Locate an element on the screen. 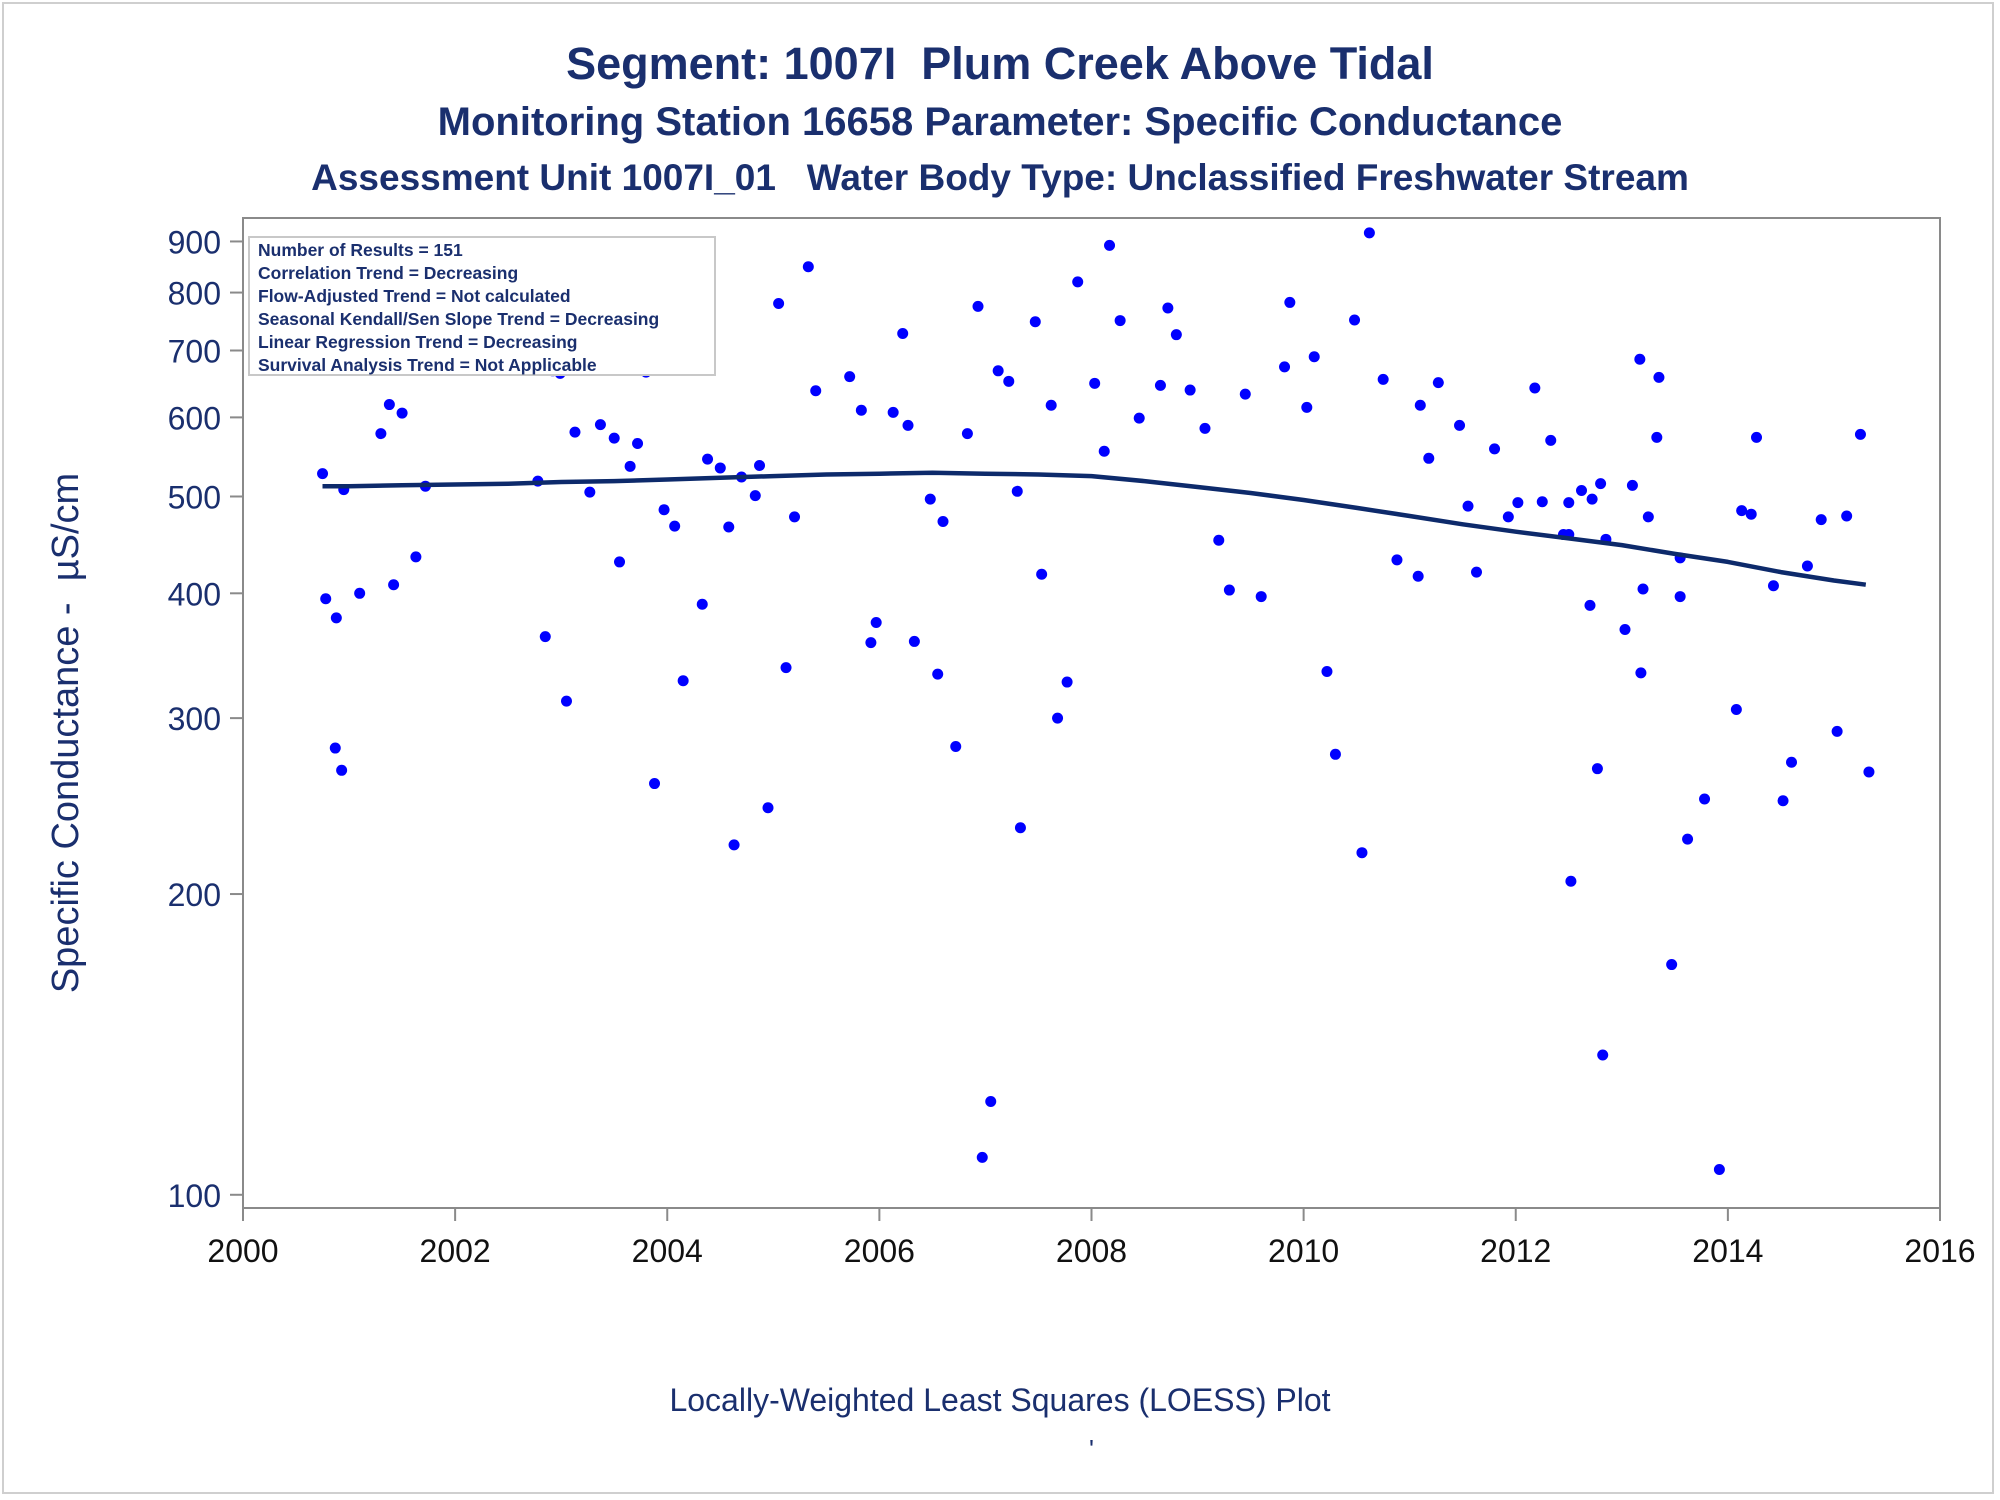  loess-trend is located at coordinates (1094, 528).